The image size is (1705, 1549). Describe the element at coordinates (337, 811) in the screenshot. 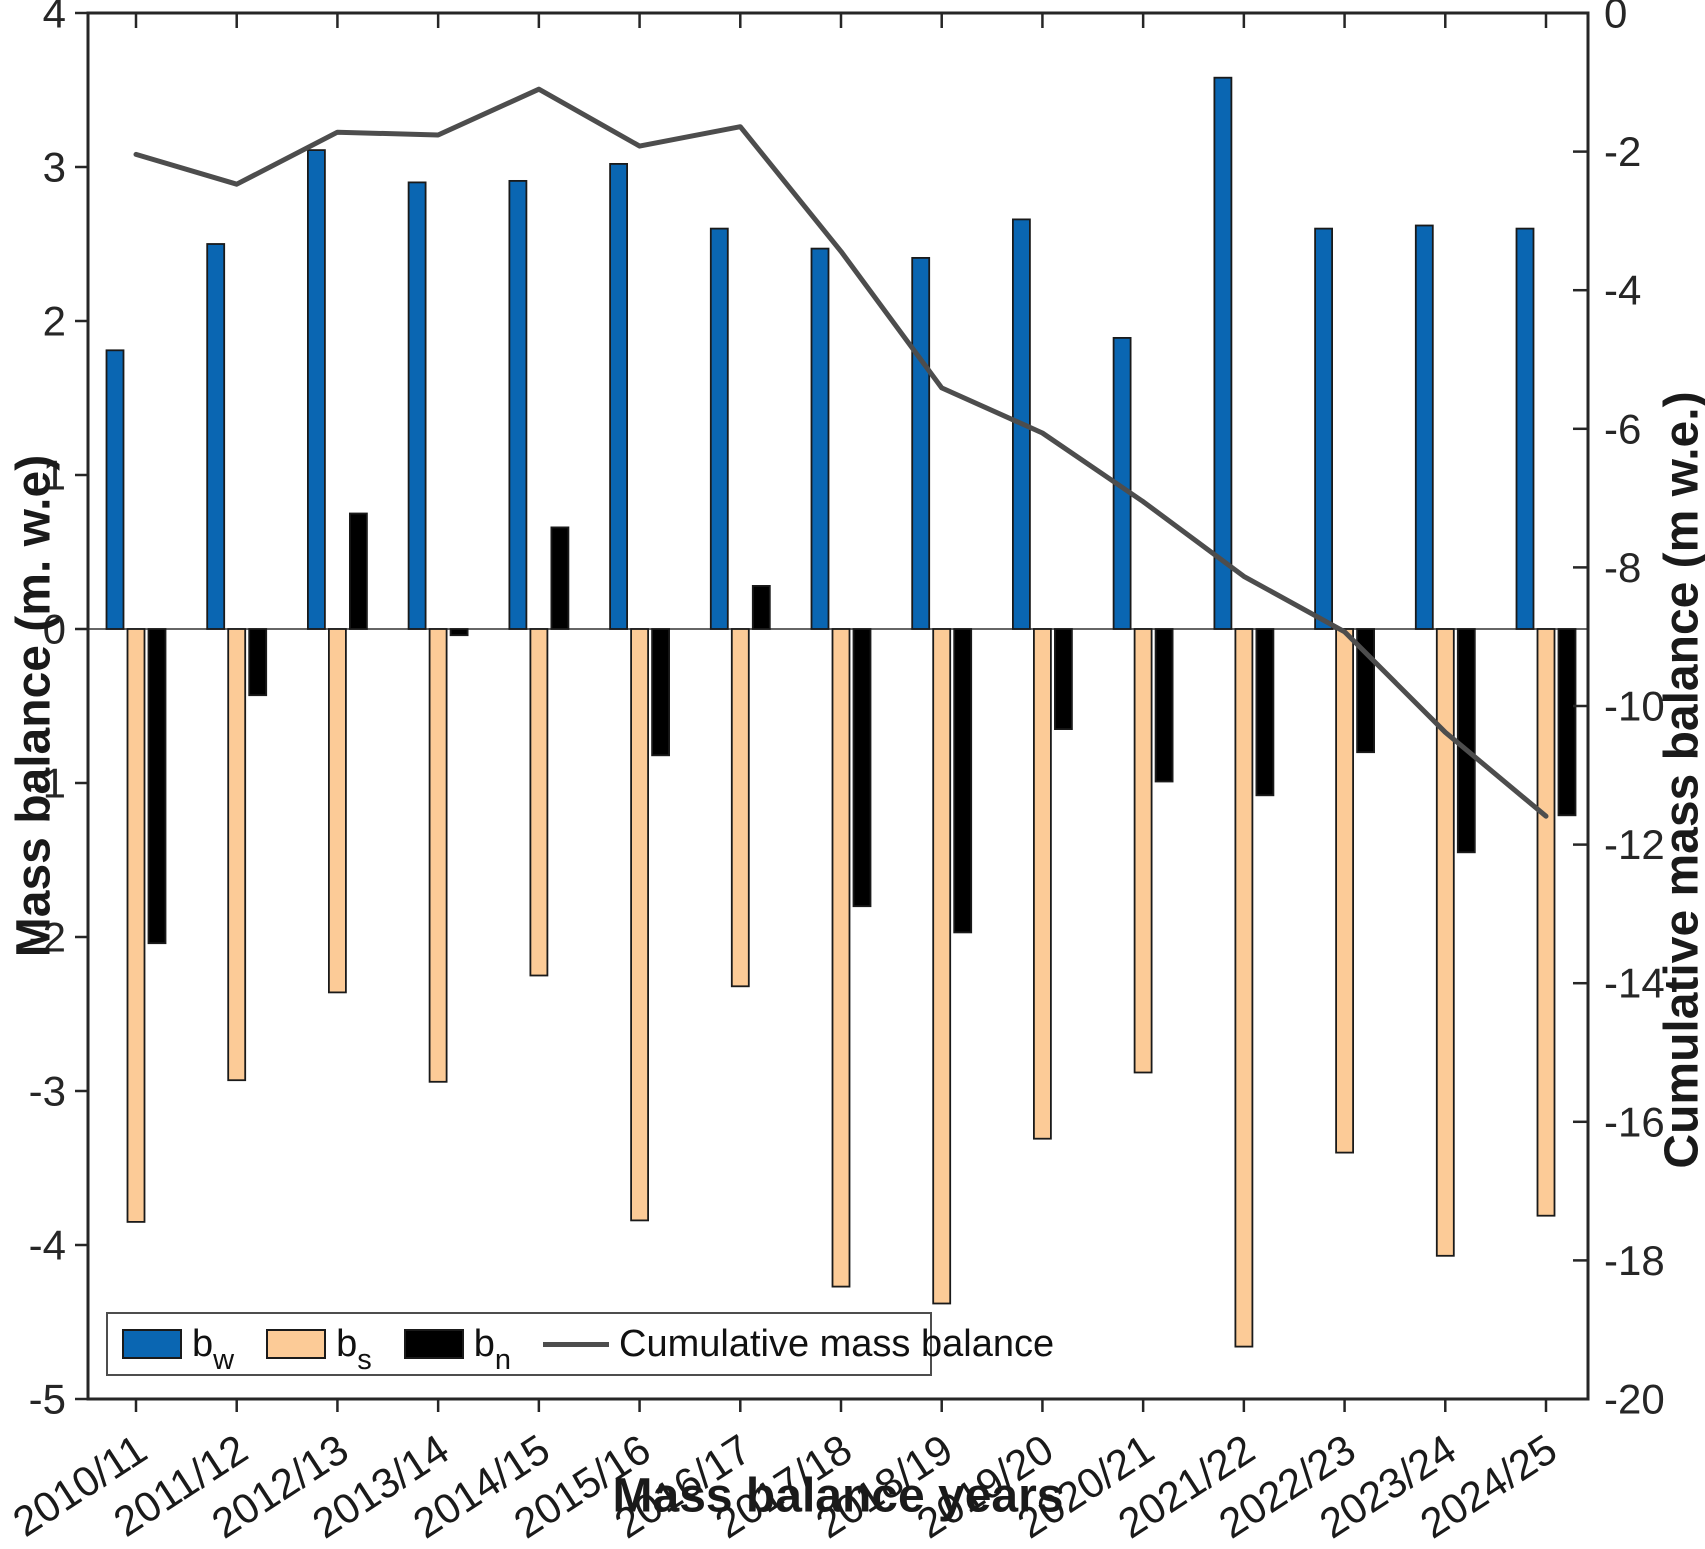

I see `bar-bs-2012/13` at that location.